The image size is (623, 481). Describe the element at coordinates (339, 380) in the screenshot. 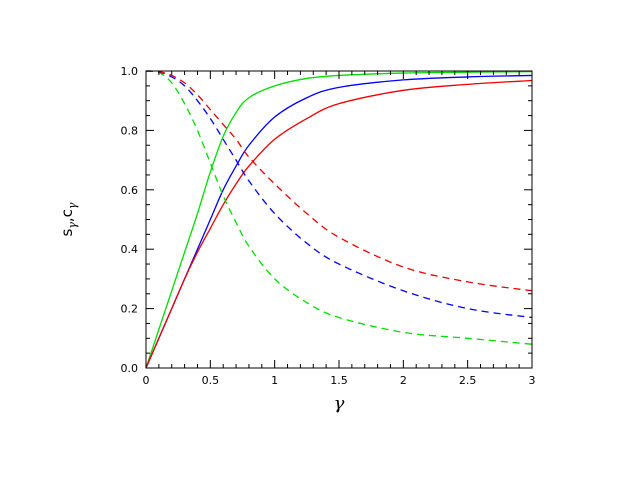

I see `x-tick-label: 1.5` at that location.